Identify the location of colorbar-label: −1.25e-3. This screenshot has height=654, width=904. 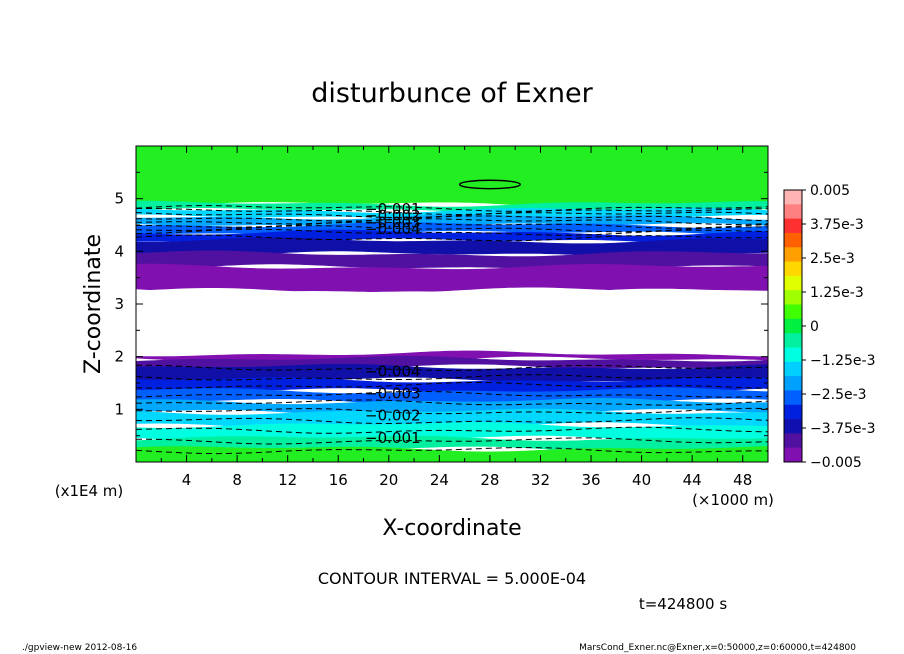
(842, 361).